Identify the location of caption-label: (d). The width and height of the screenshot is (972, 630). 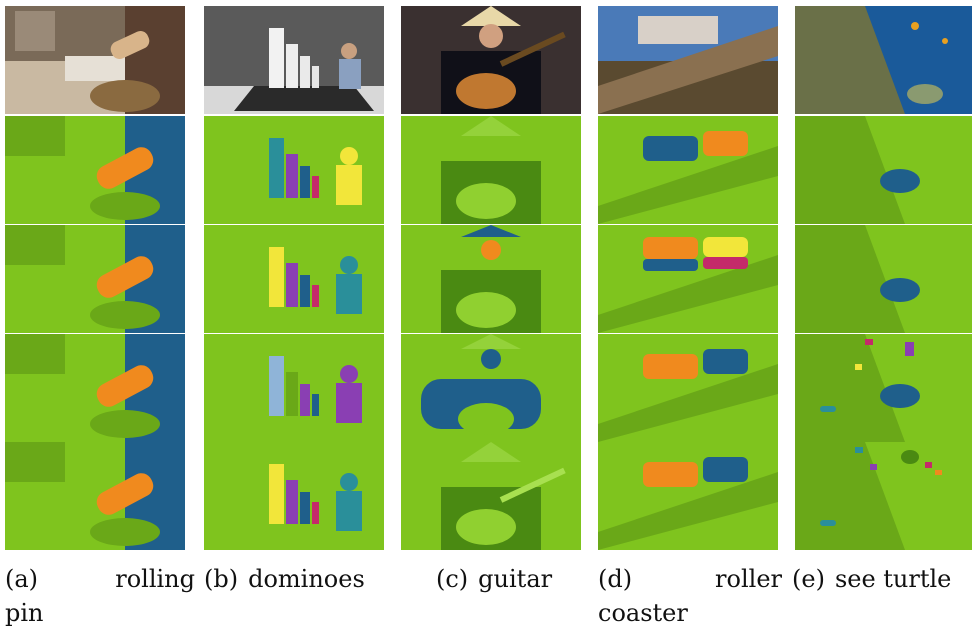
(615, 579).